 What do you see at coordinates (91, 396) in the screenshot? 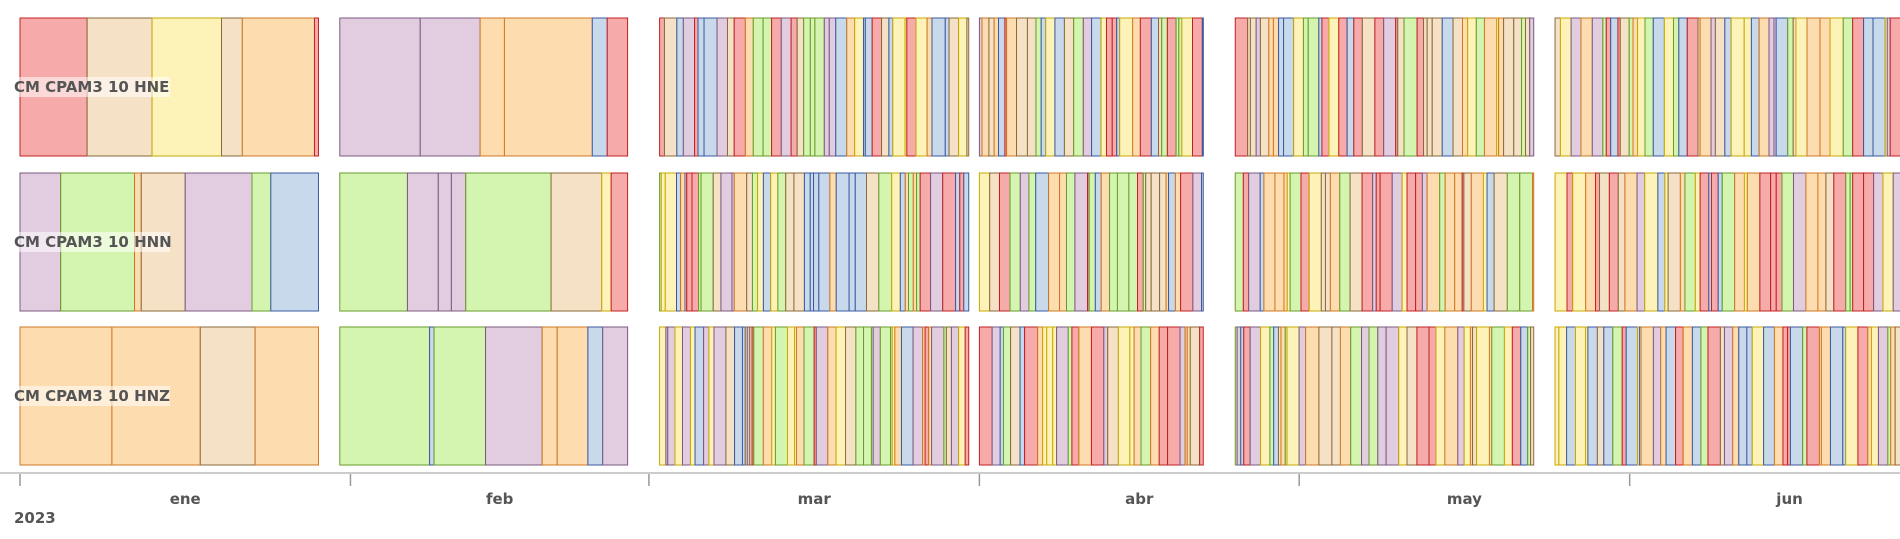
I see `row-label-background` at bounding box center [91, 396].